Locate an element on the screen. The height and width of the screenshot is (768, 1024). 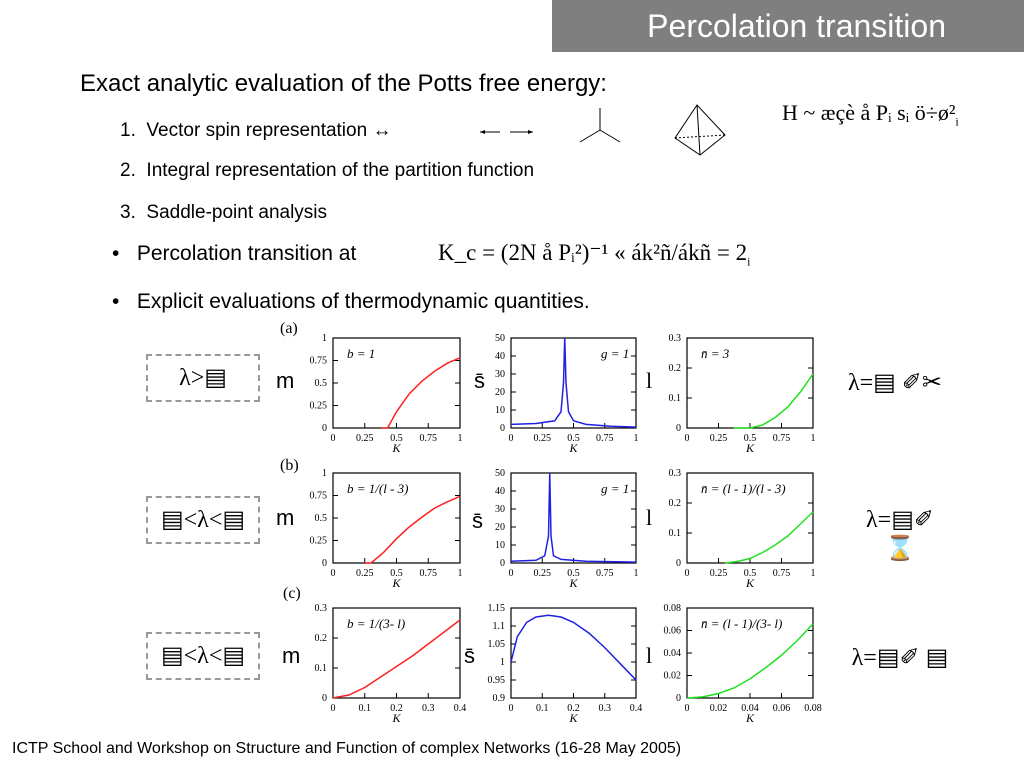
bullet-text: Percolation transition at is located at coordinates (246, 253).